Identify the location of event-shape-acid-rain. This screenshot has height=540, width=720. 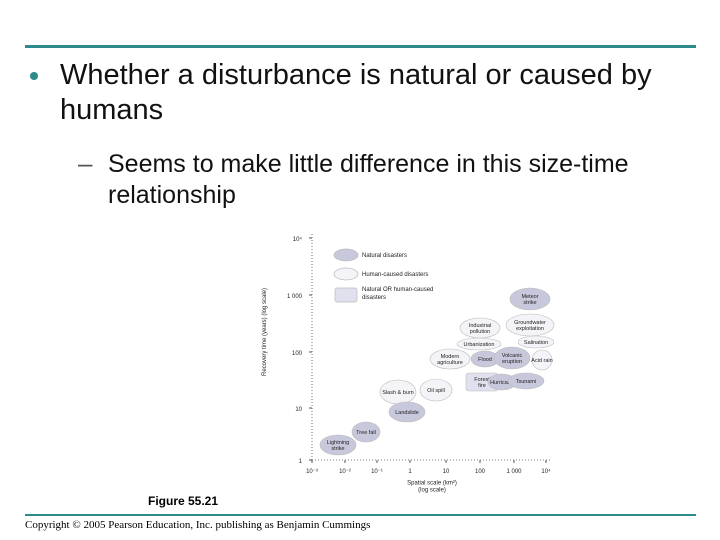
(542, 360).